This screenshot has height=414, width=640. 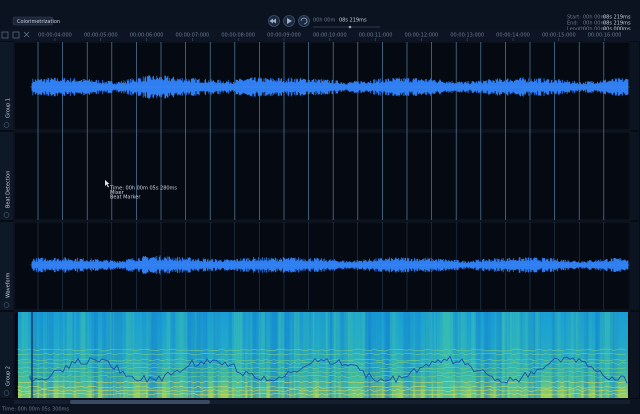 I want to click on preset-button, so click(x=33, y=21).